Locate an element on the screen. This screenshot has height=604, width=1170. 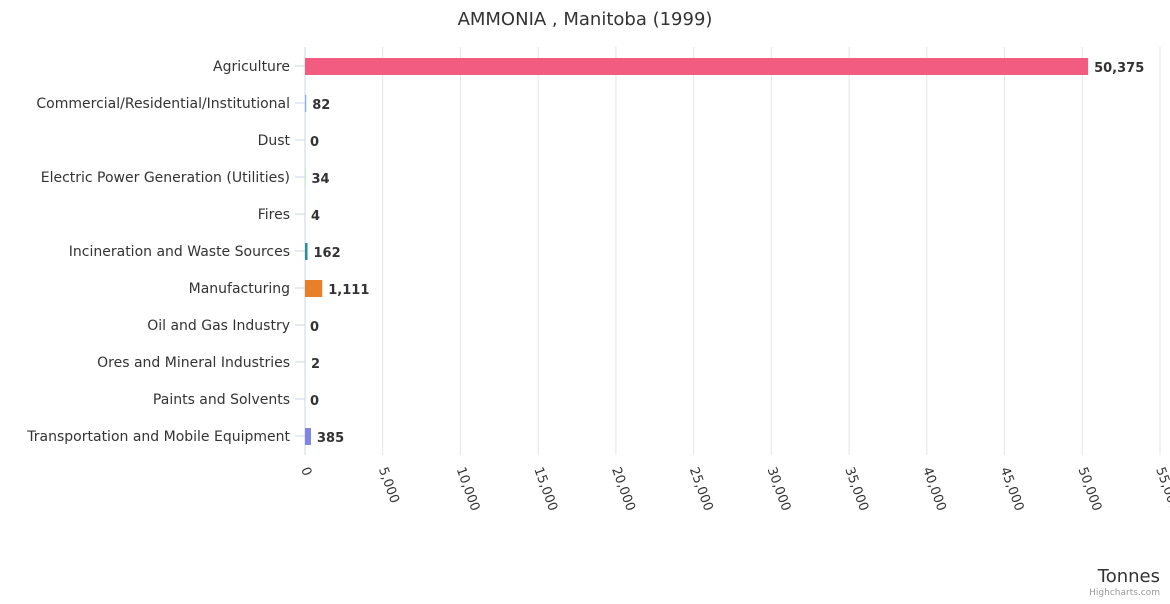
category-label: Oil and Gas Industry is located at coordinates (218, 326).